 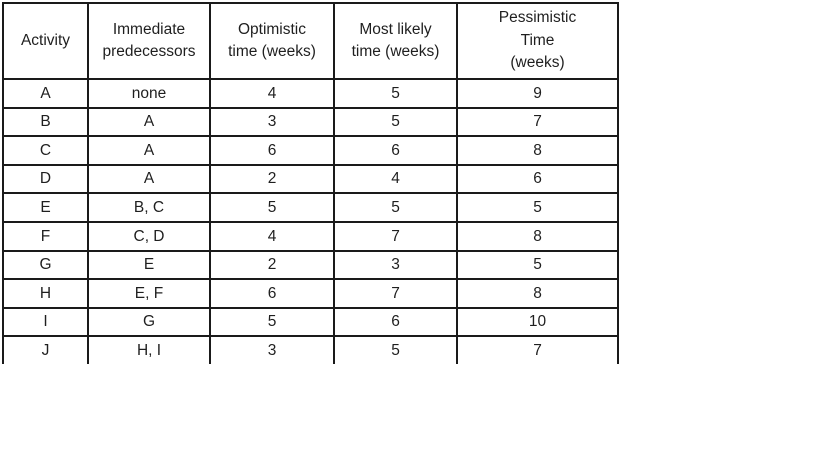 What do you see at coordinates (149, 293) in the screenshot?
I see `table-cell: E, F` at bounding box center [149, 293].